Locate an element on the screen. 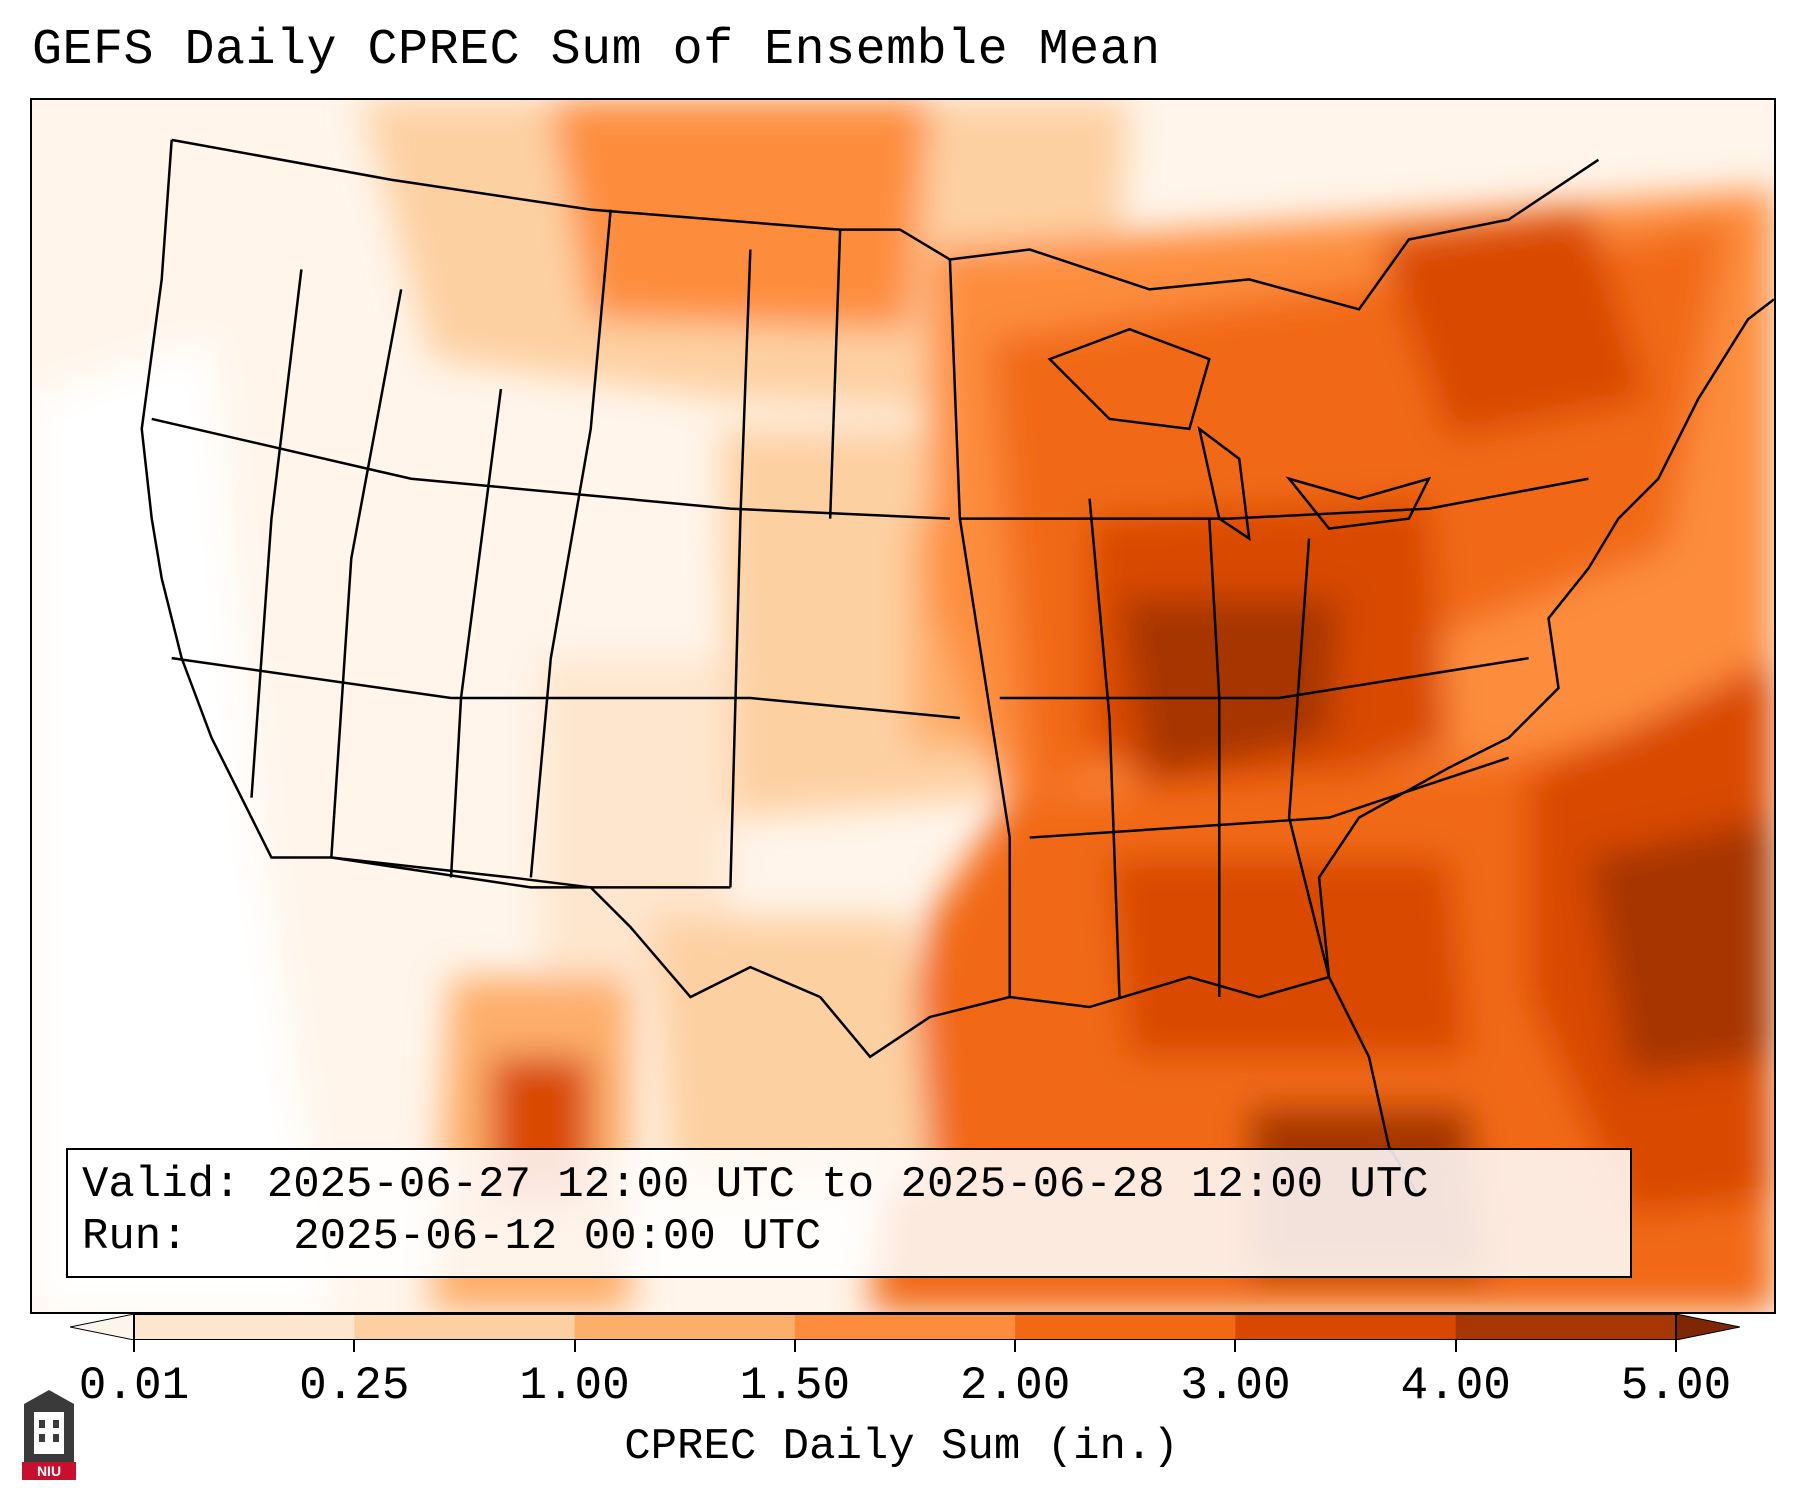 The image size is (1803, 1500). colorbar is located at coordinates (905, 1327).